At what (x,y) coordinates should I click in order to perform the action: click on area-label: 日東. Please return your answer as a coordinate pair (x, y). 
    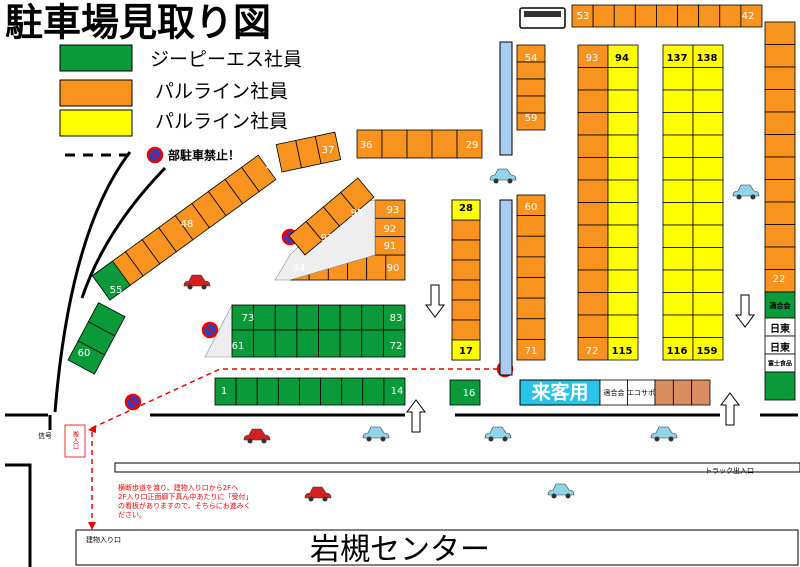
    Looking at the image, I should click on (780, 347).